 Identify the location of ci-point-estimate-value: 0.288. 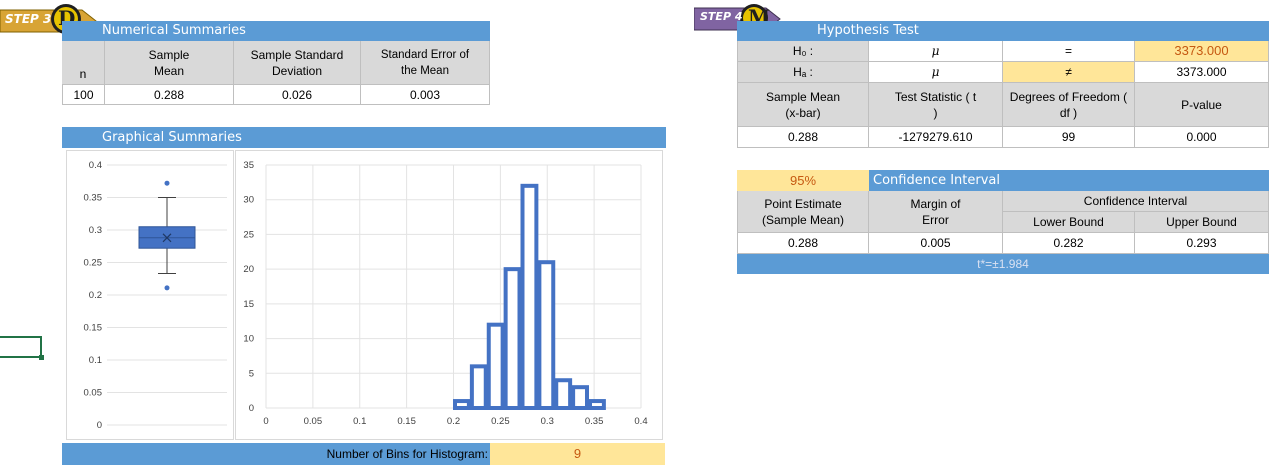
(803, 243).